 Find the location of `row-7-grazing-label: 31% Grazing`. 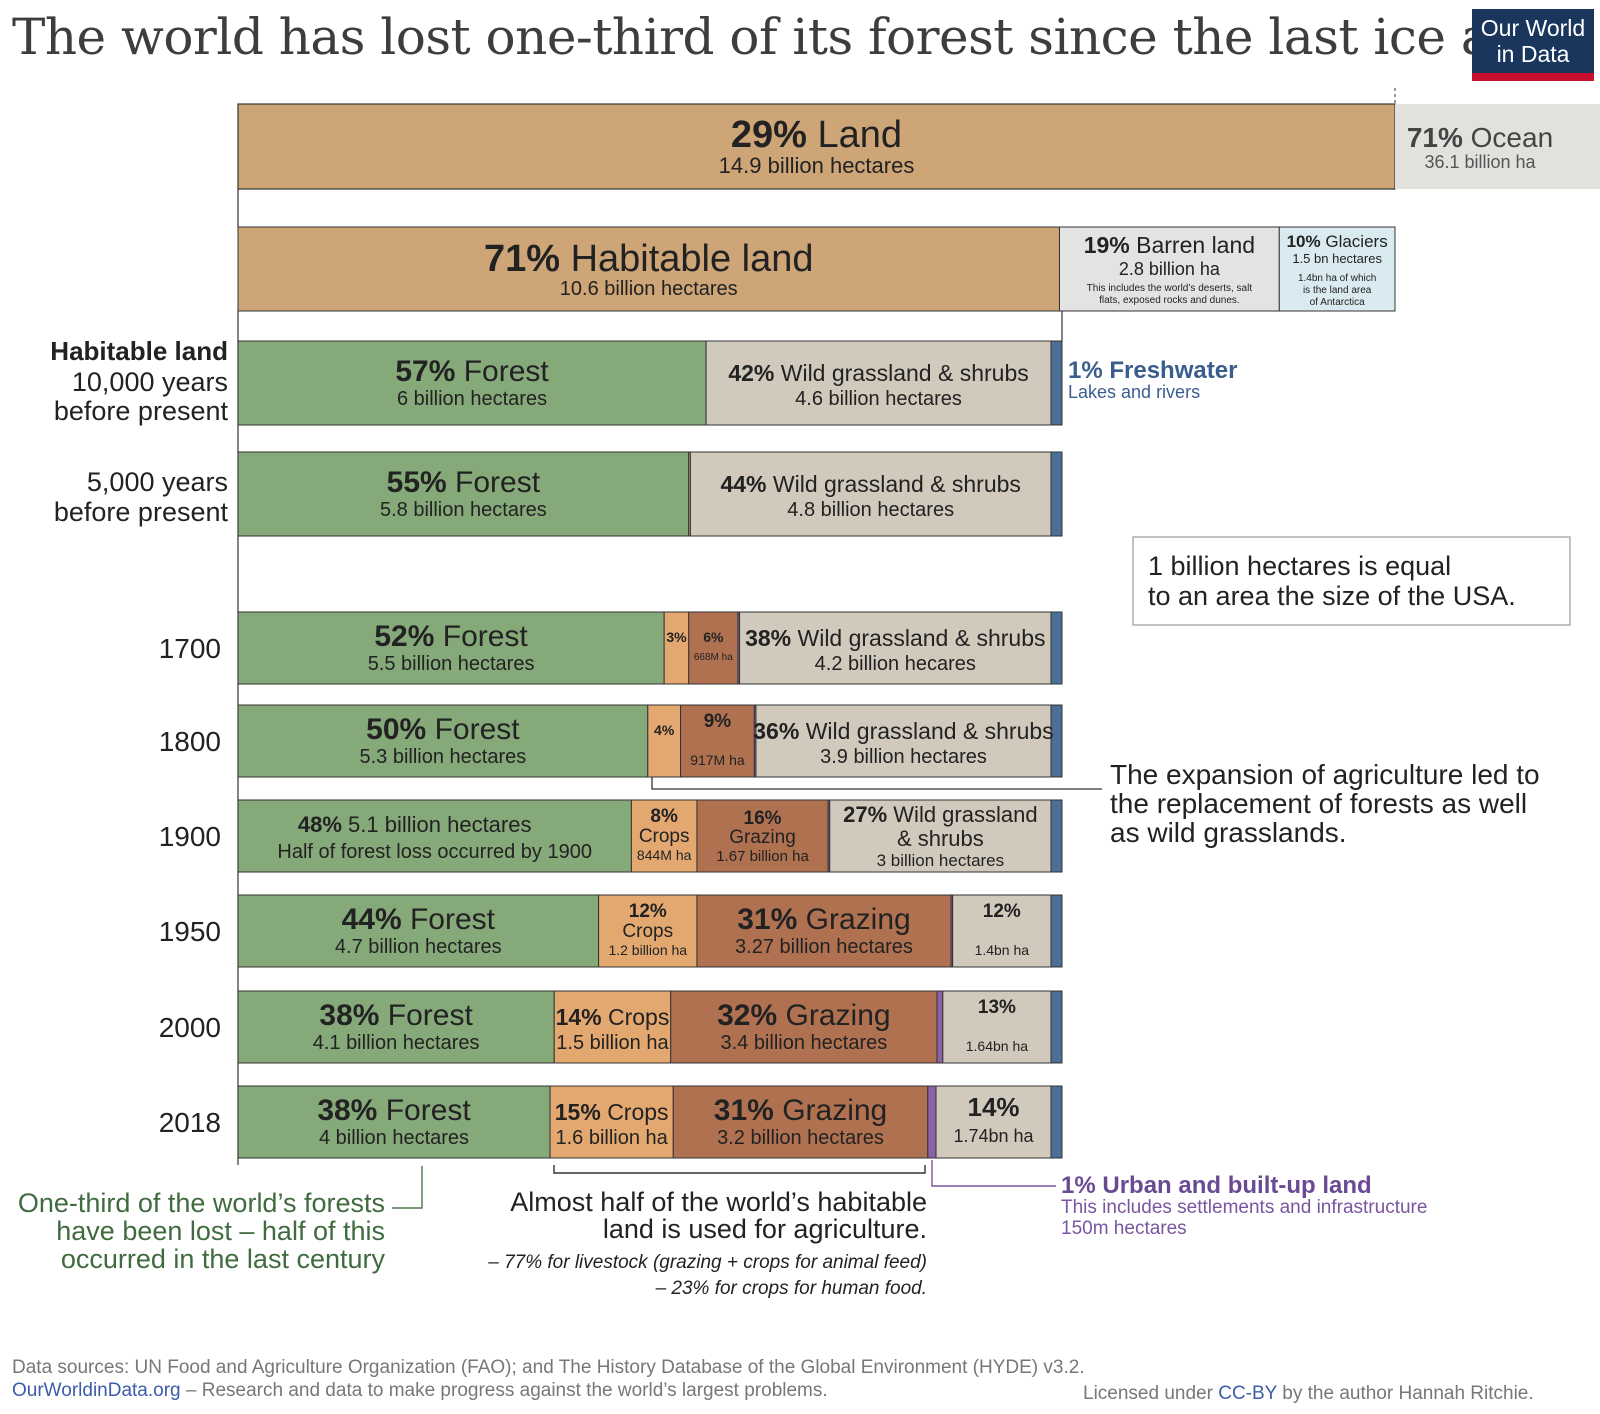

row-7-grazing-label: 31% Grazing is located at coordinates (800, 1110).